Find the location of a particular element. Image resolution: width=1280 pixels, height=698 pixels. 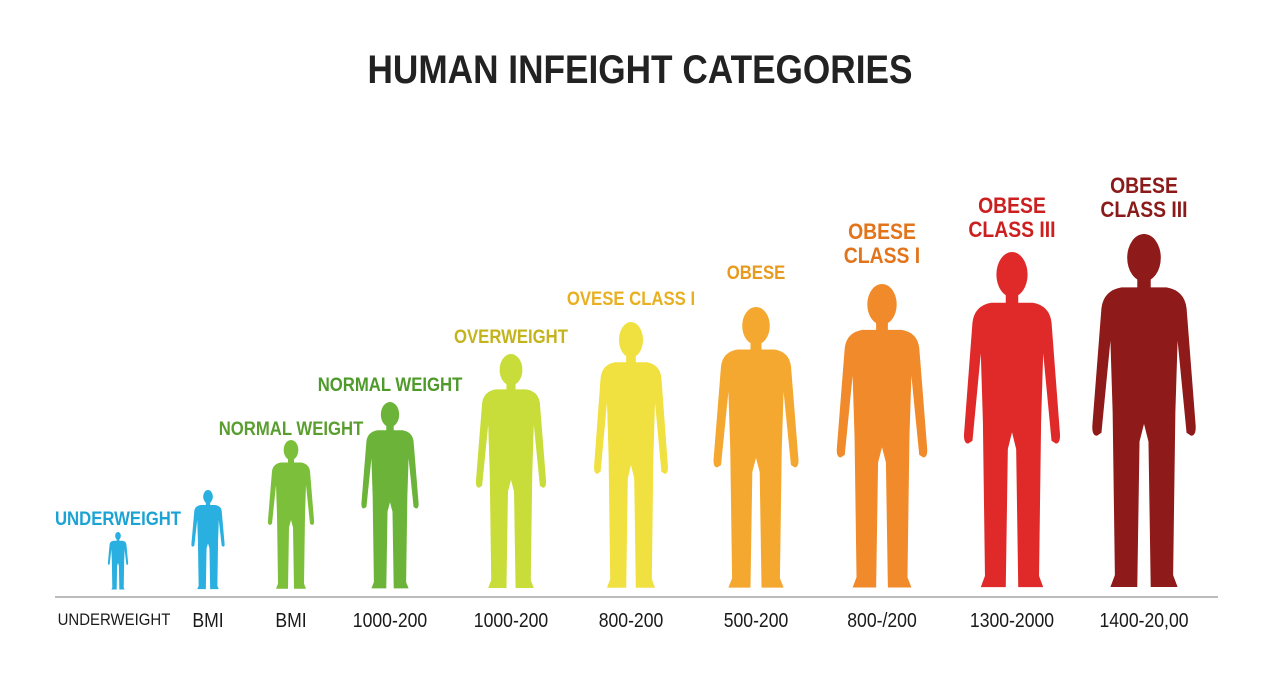

category-label: CLASS I is located at coordinates (882, 255).